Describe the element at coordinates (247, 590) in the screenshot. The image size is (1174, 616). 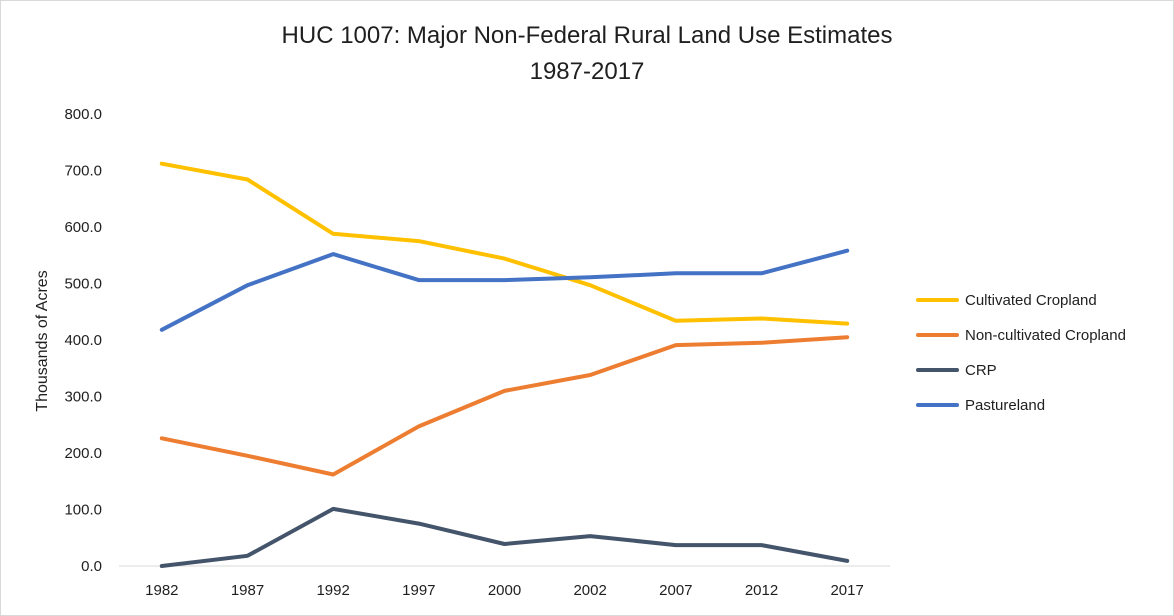
I see `x-tick-label: 1987` at that location.